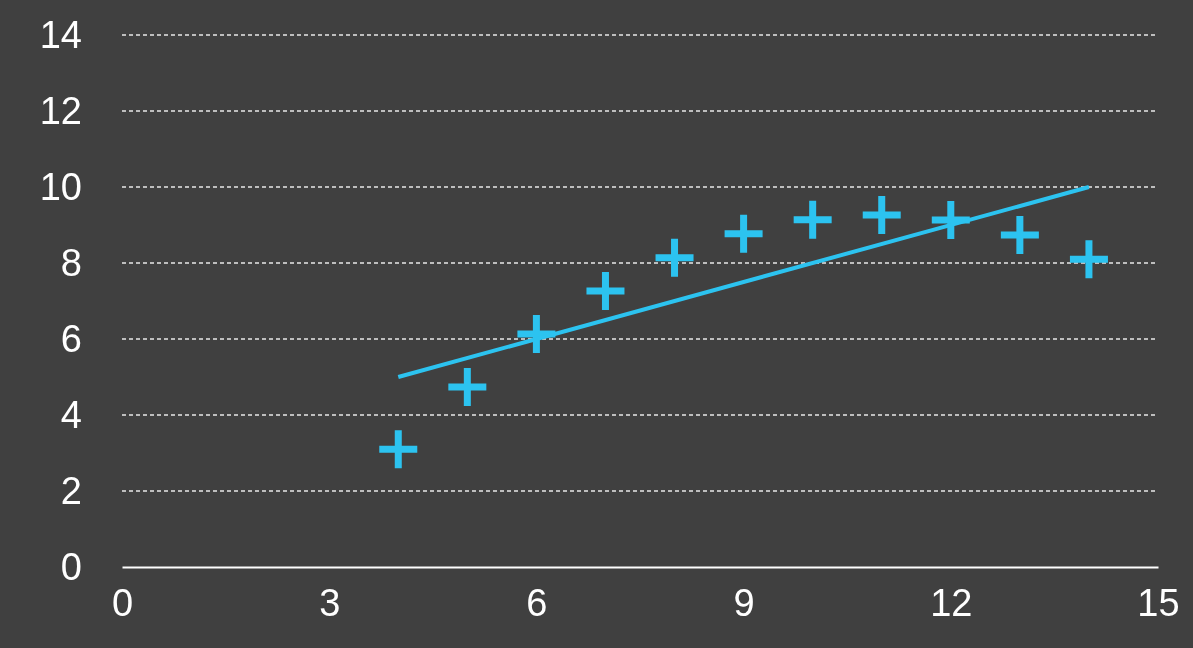  What do you see at coordinates (71, 414) in the screenshot?
I see `y-tick-label: 4` at bounding box center [71, 414].